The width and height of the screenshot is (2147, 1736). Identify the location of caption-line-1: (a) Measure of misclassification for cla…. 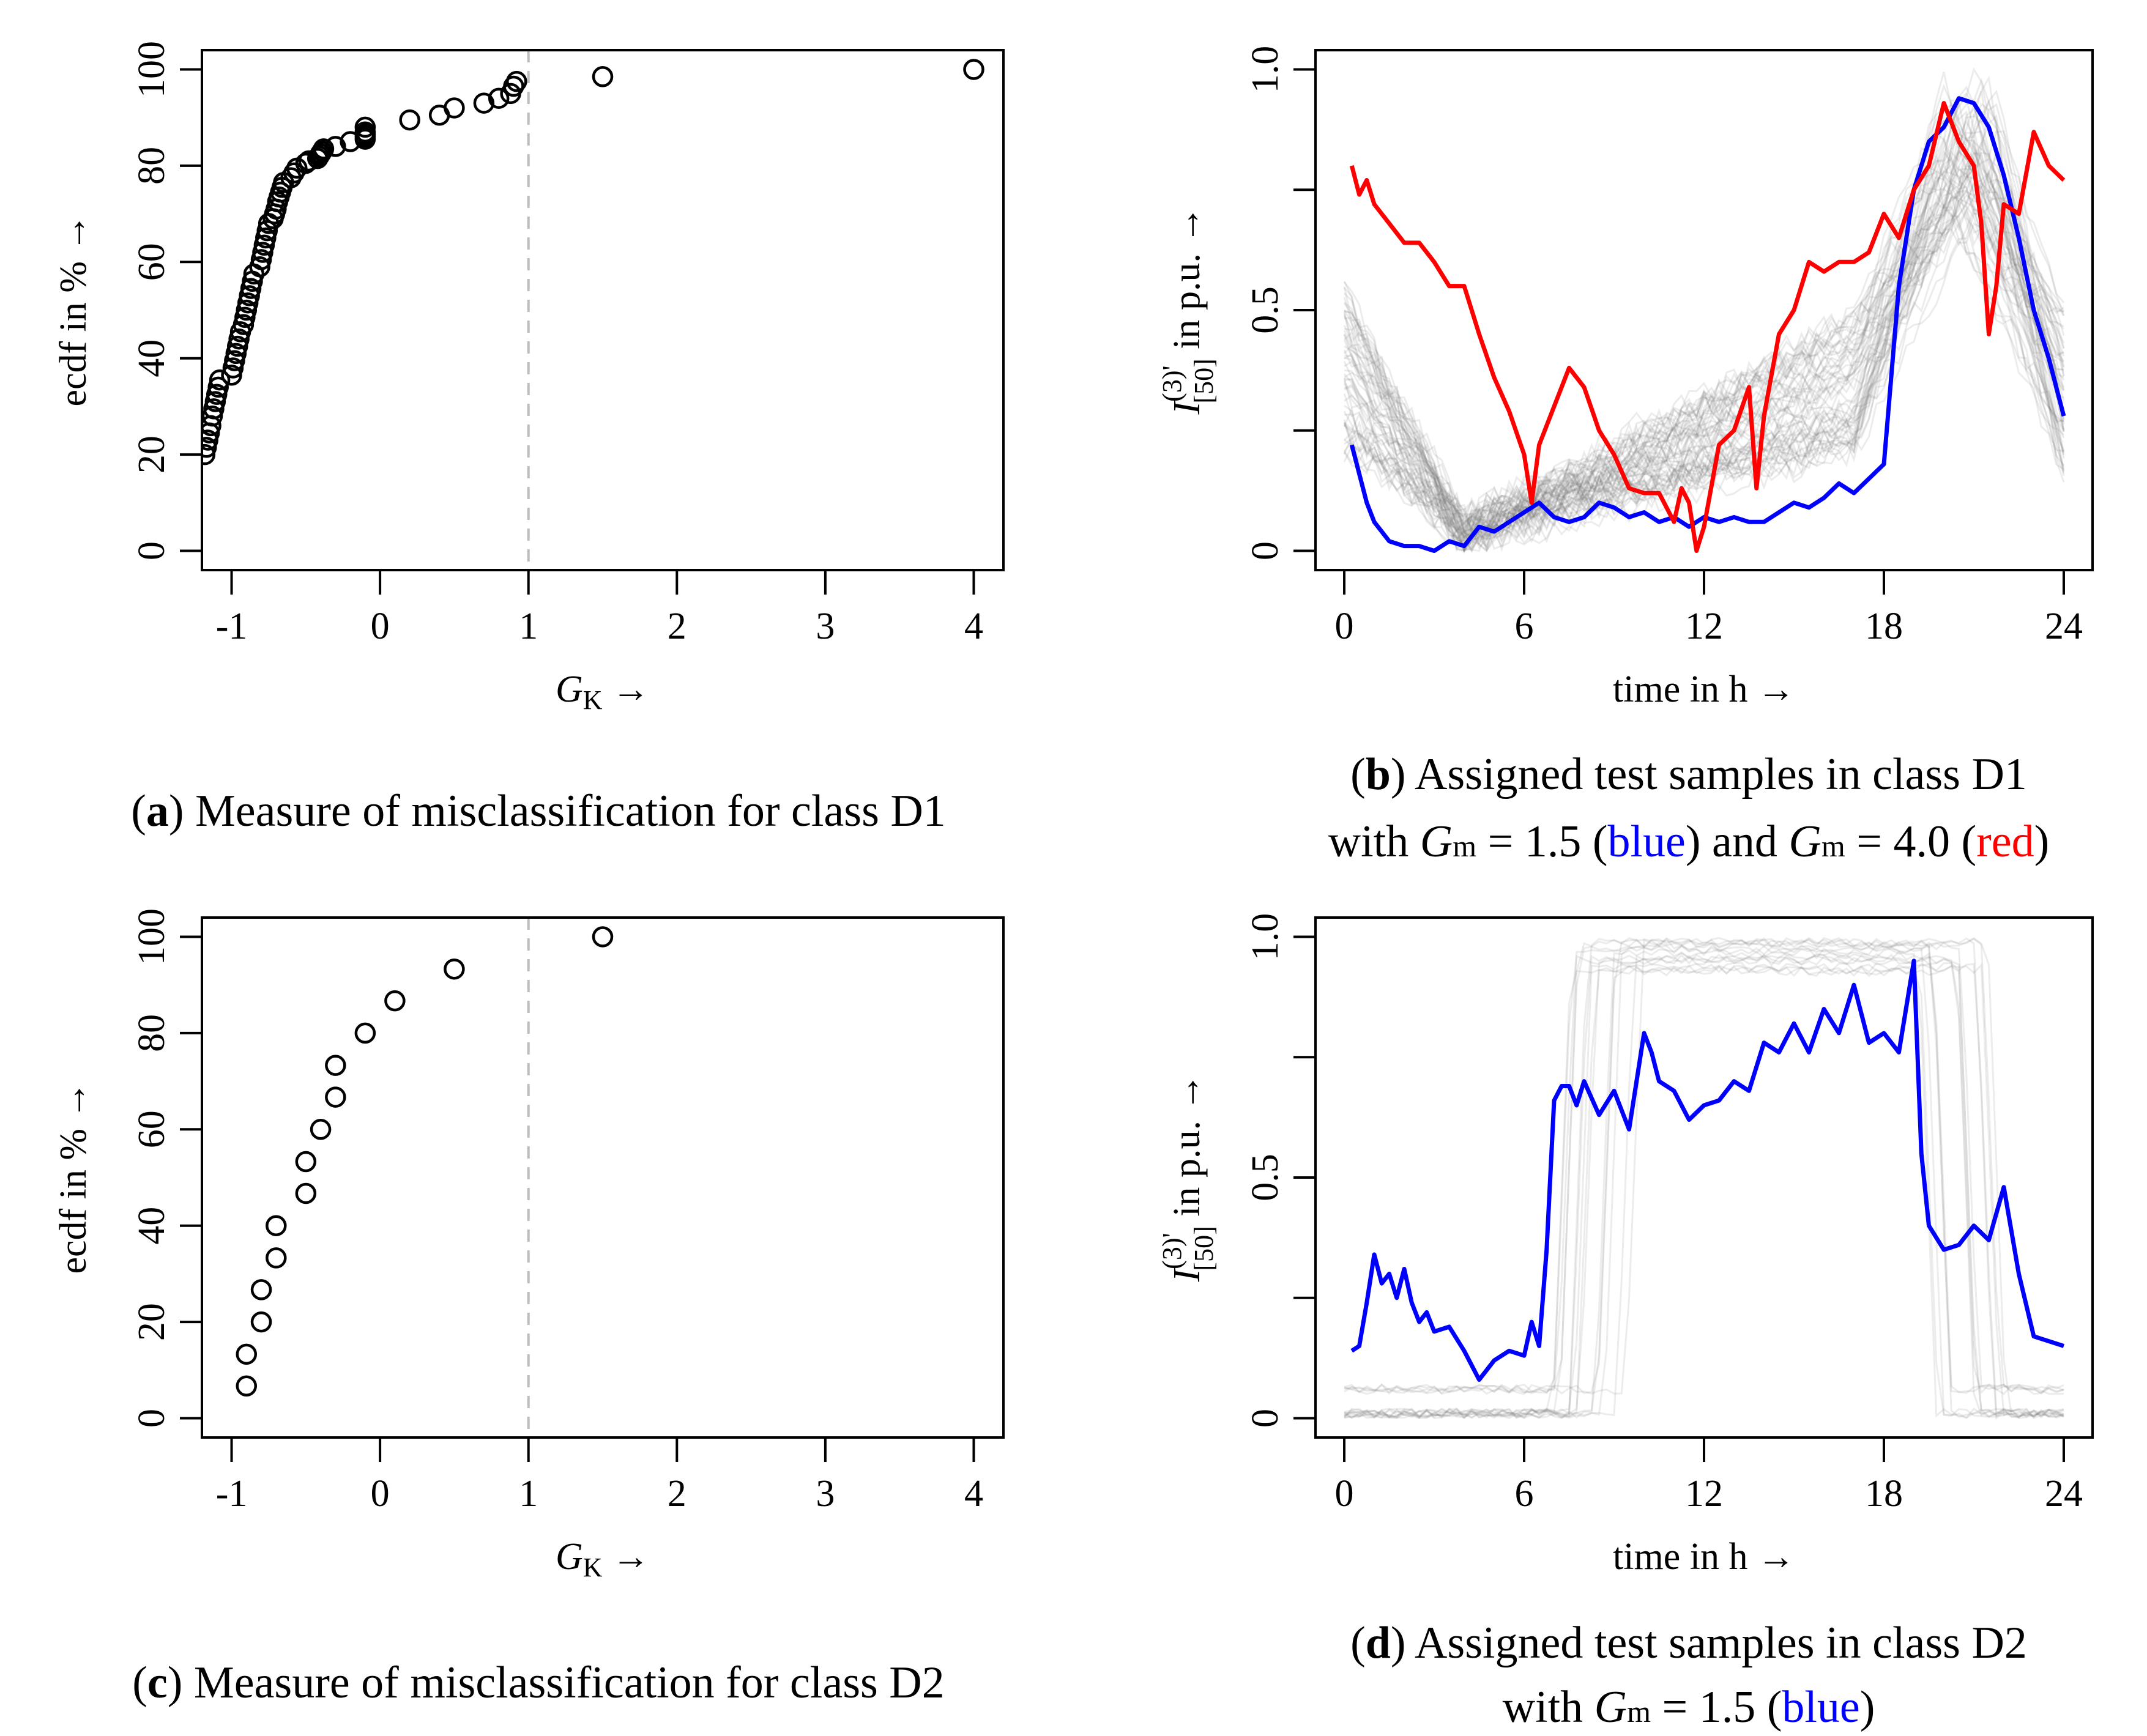
(538, 811).